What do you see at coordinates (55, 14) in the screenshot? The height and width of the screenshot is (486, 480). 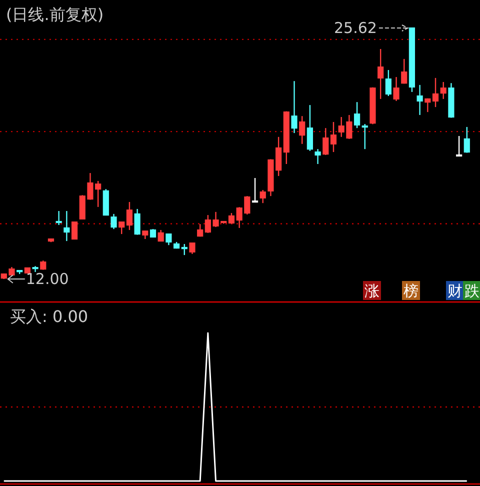 I see `chart-title: (日线.前复权)` at bounding box center [55, 14].